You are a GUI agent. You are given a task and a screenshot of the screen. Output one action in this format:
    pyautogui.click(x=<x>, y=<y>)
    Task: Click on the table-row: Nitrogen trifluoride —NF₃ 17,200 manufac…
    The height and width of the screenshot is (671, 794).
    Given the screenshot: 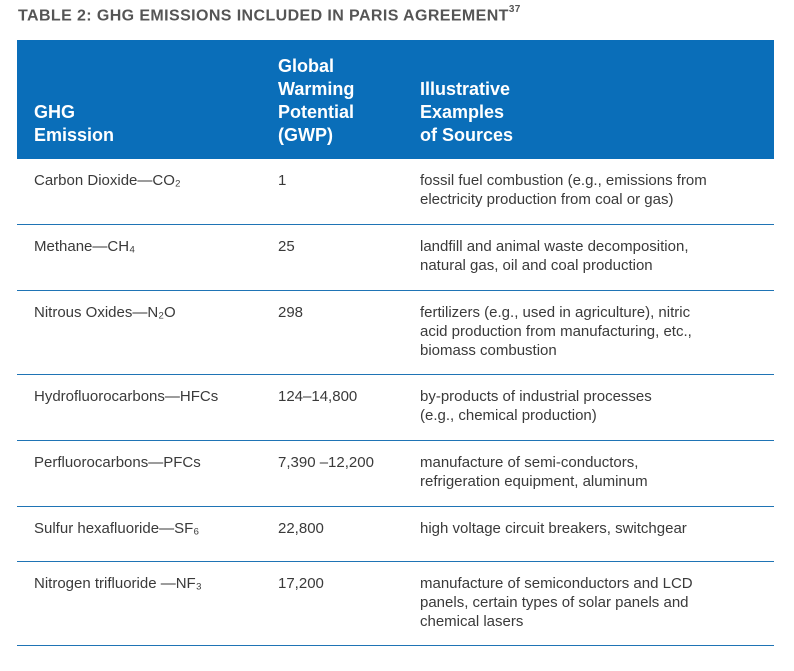 What is the action you would take?
    pyautogui.click(x=395, y=603)
    